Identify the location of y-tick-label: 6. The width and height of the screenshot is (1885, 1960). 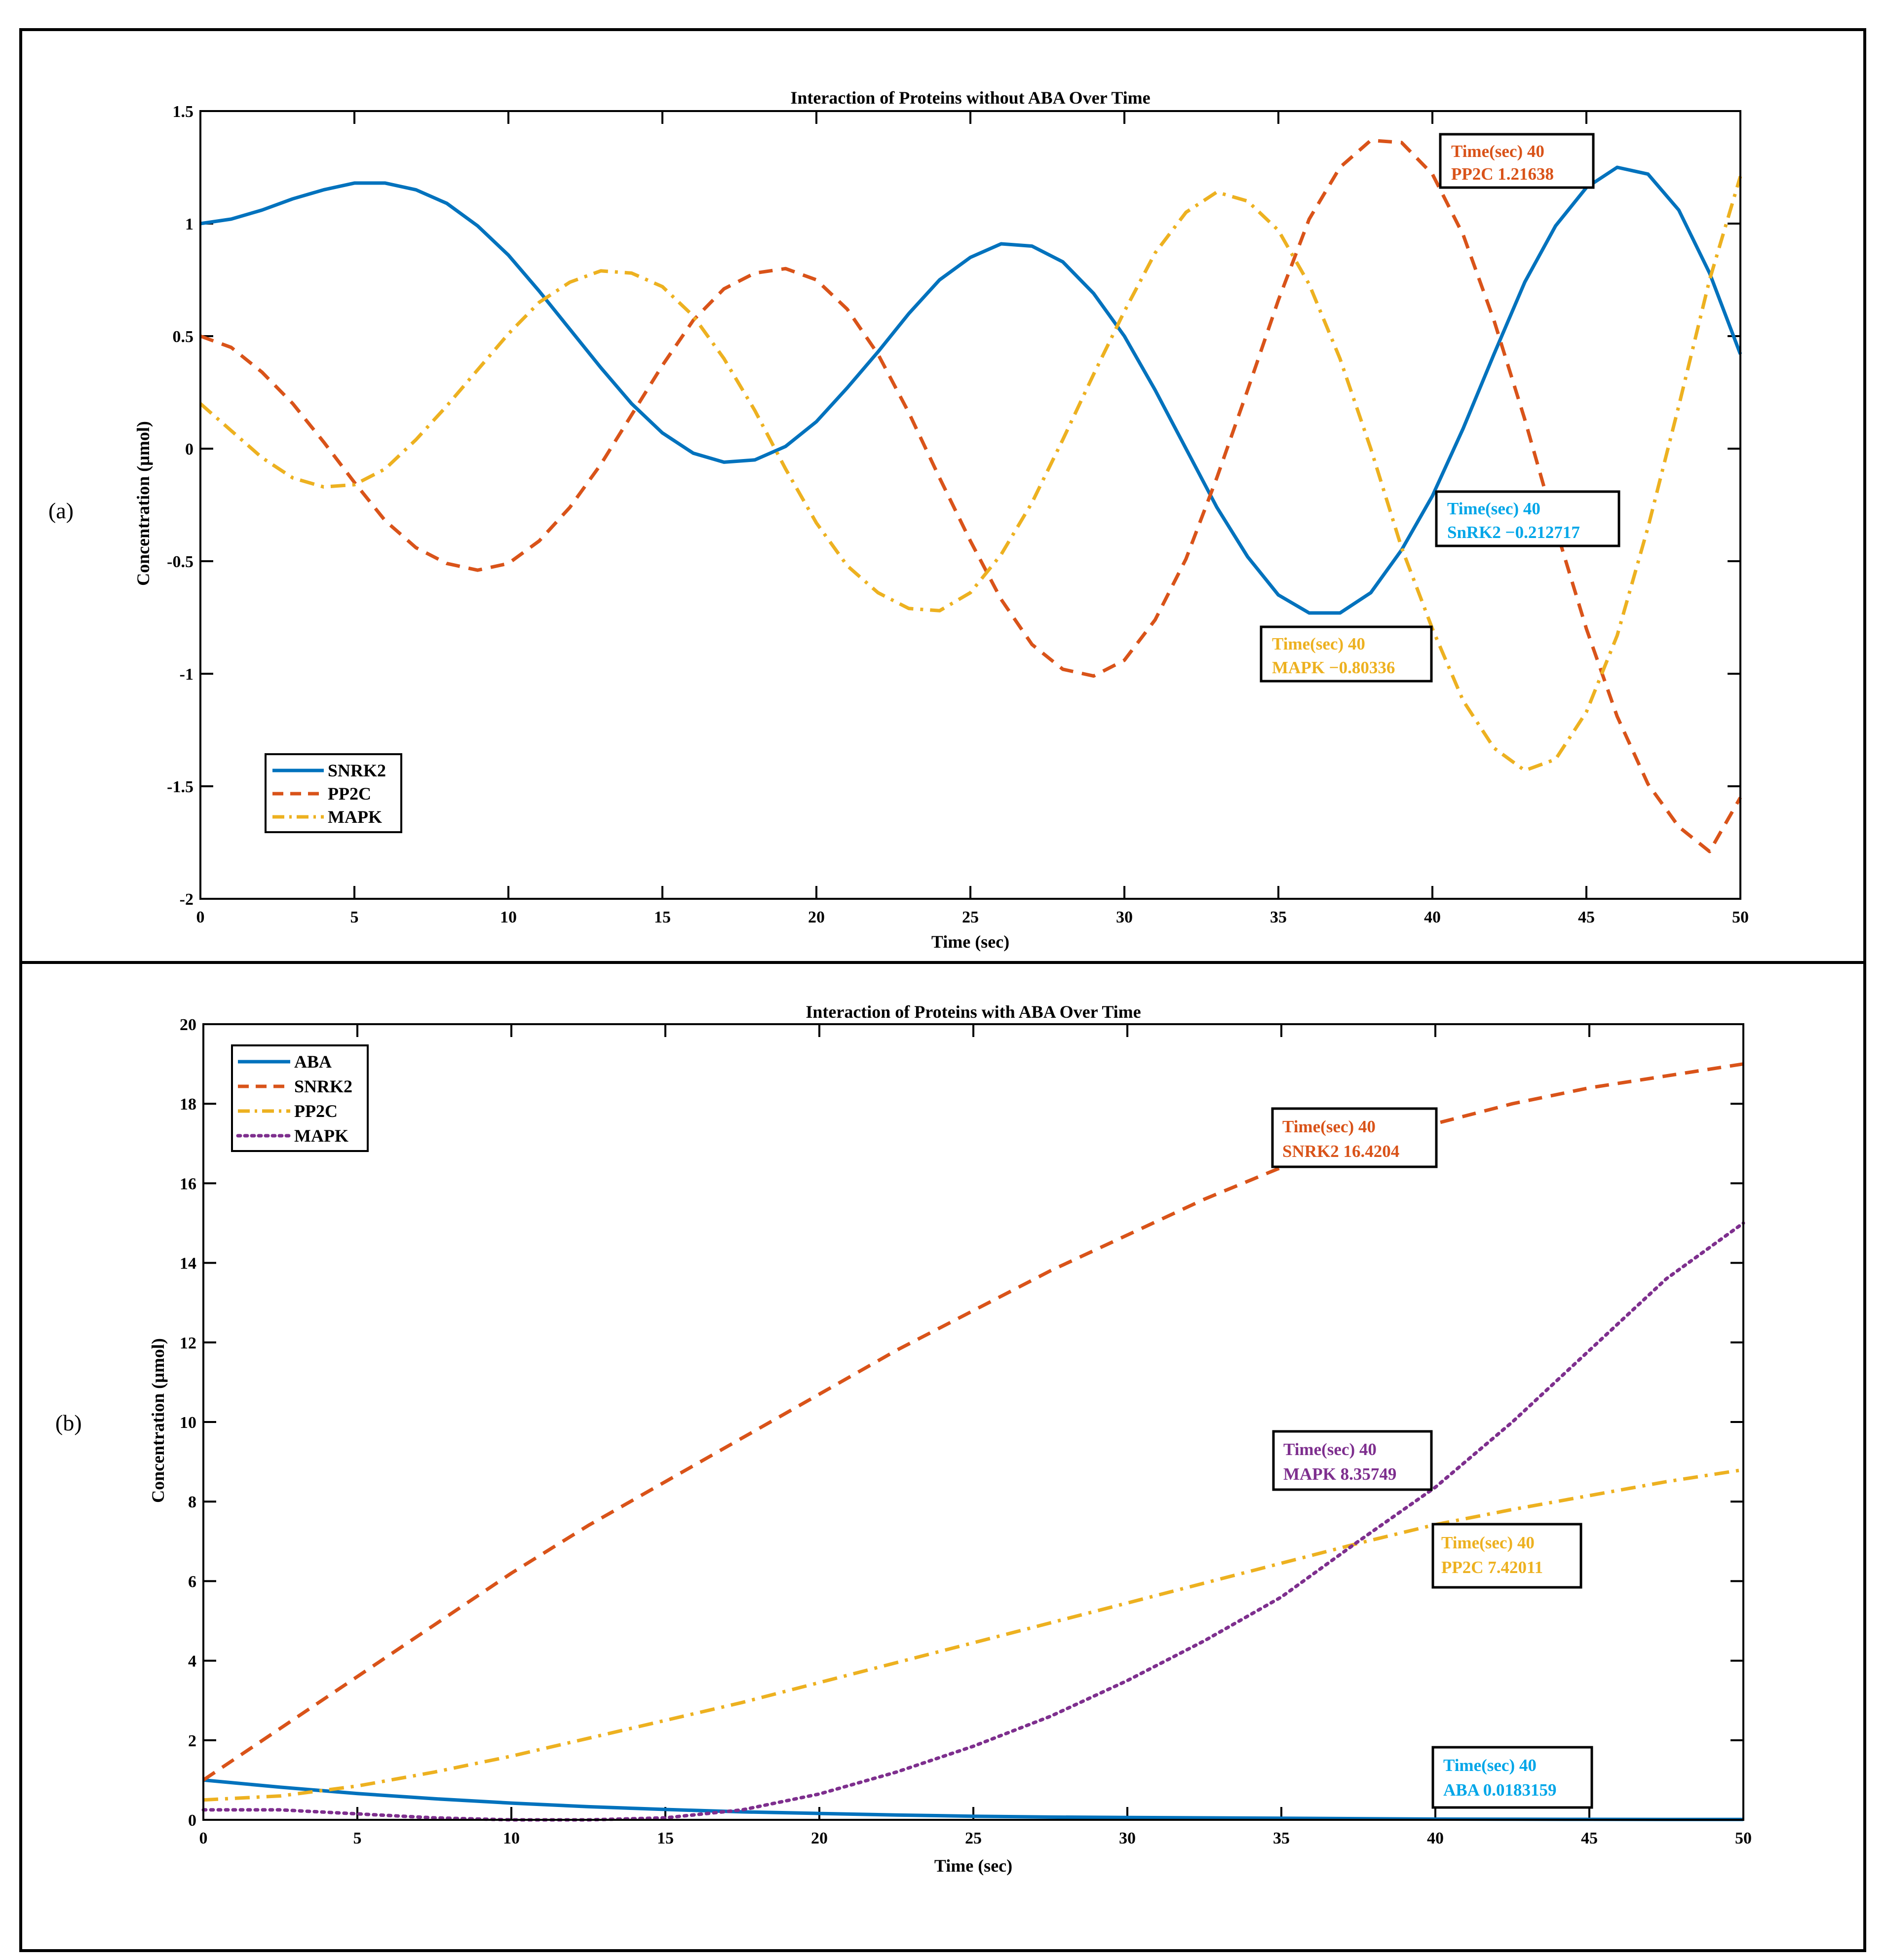
(192, 1582).